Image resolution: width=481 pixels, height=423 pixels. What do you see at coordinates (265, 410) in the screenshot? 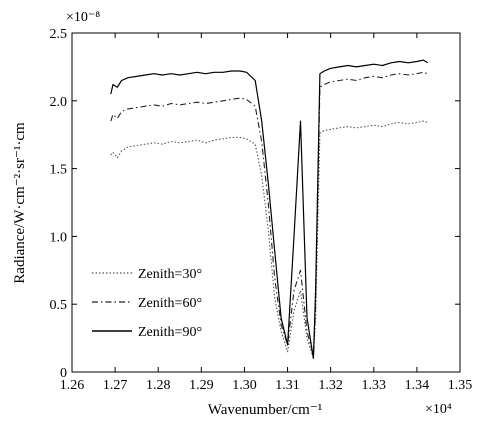
I see `x-axis-label: Wavenumber/cm⁻¹` at bounding box center [265, 410].